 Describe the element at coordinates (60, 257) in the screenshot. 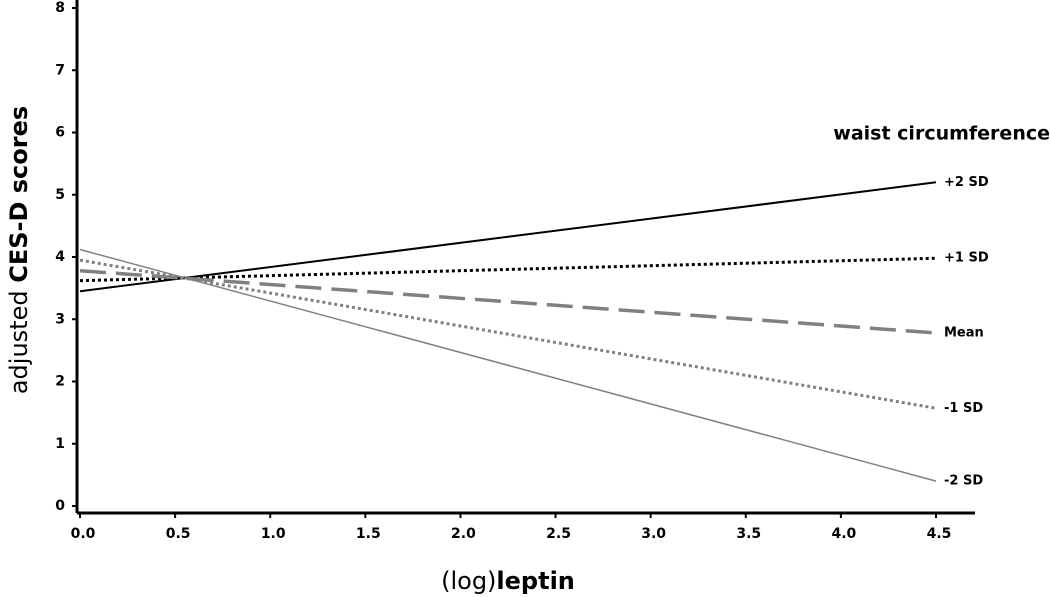

I see `y-tick-label: 4` at that location.